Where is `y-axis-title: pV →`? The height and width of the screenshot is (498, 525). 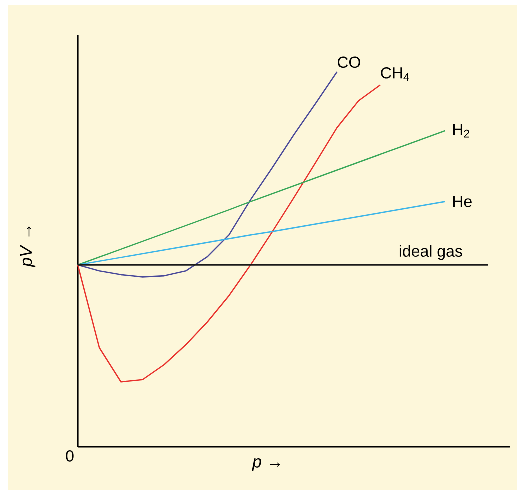
y-axis-title: pV → is located at coordinates (28, 247).